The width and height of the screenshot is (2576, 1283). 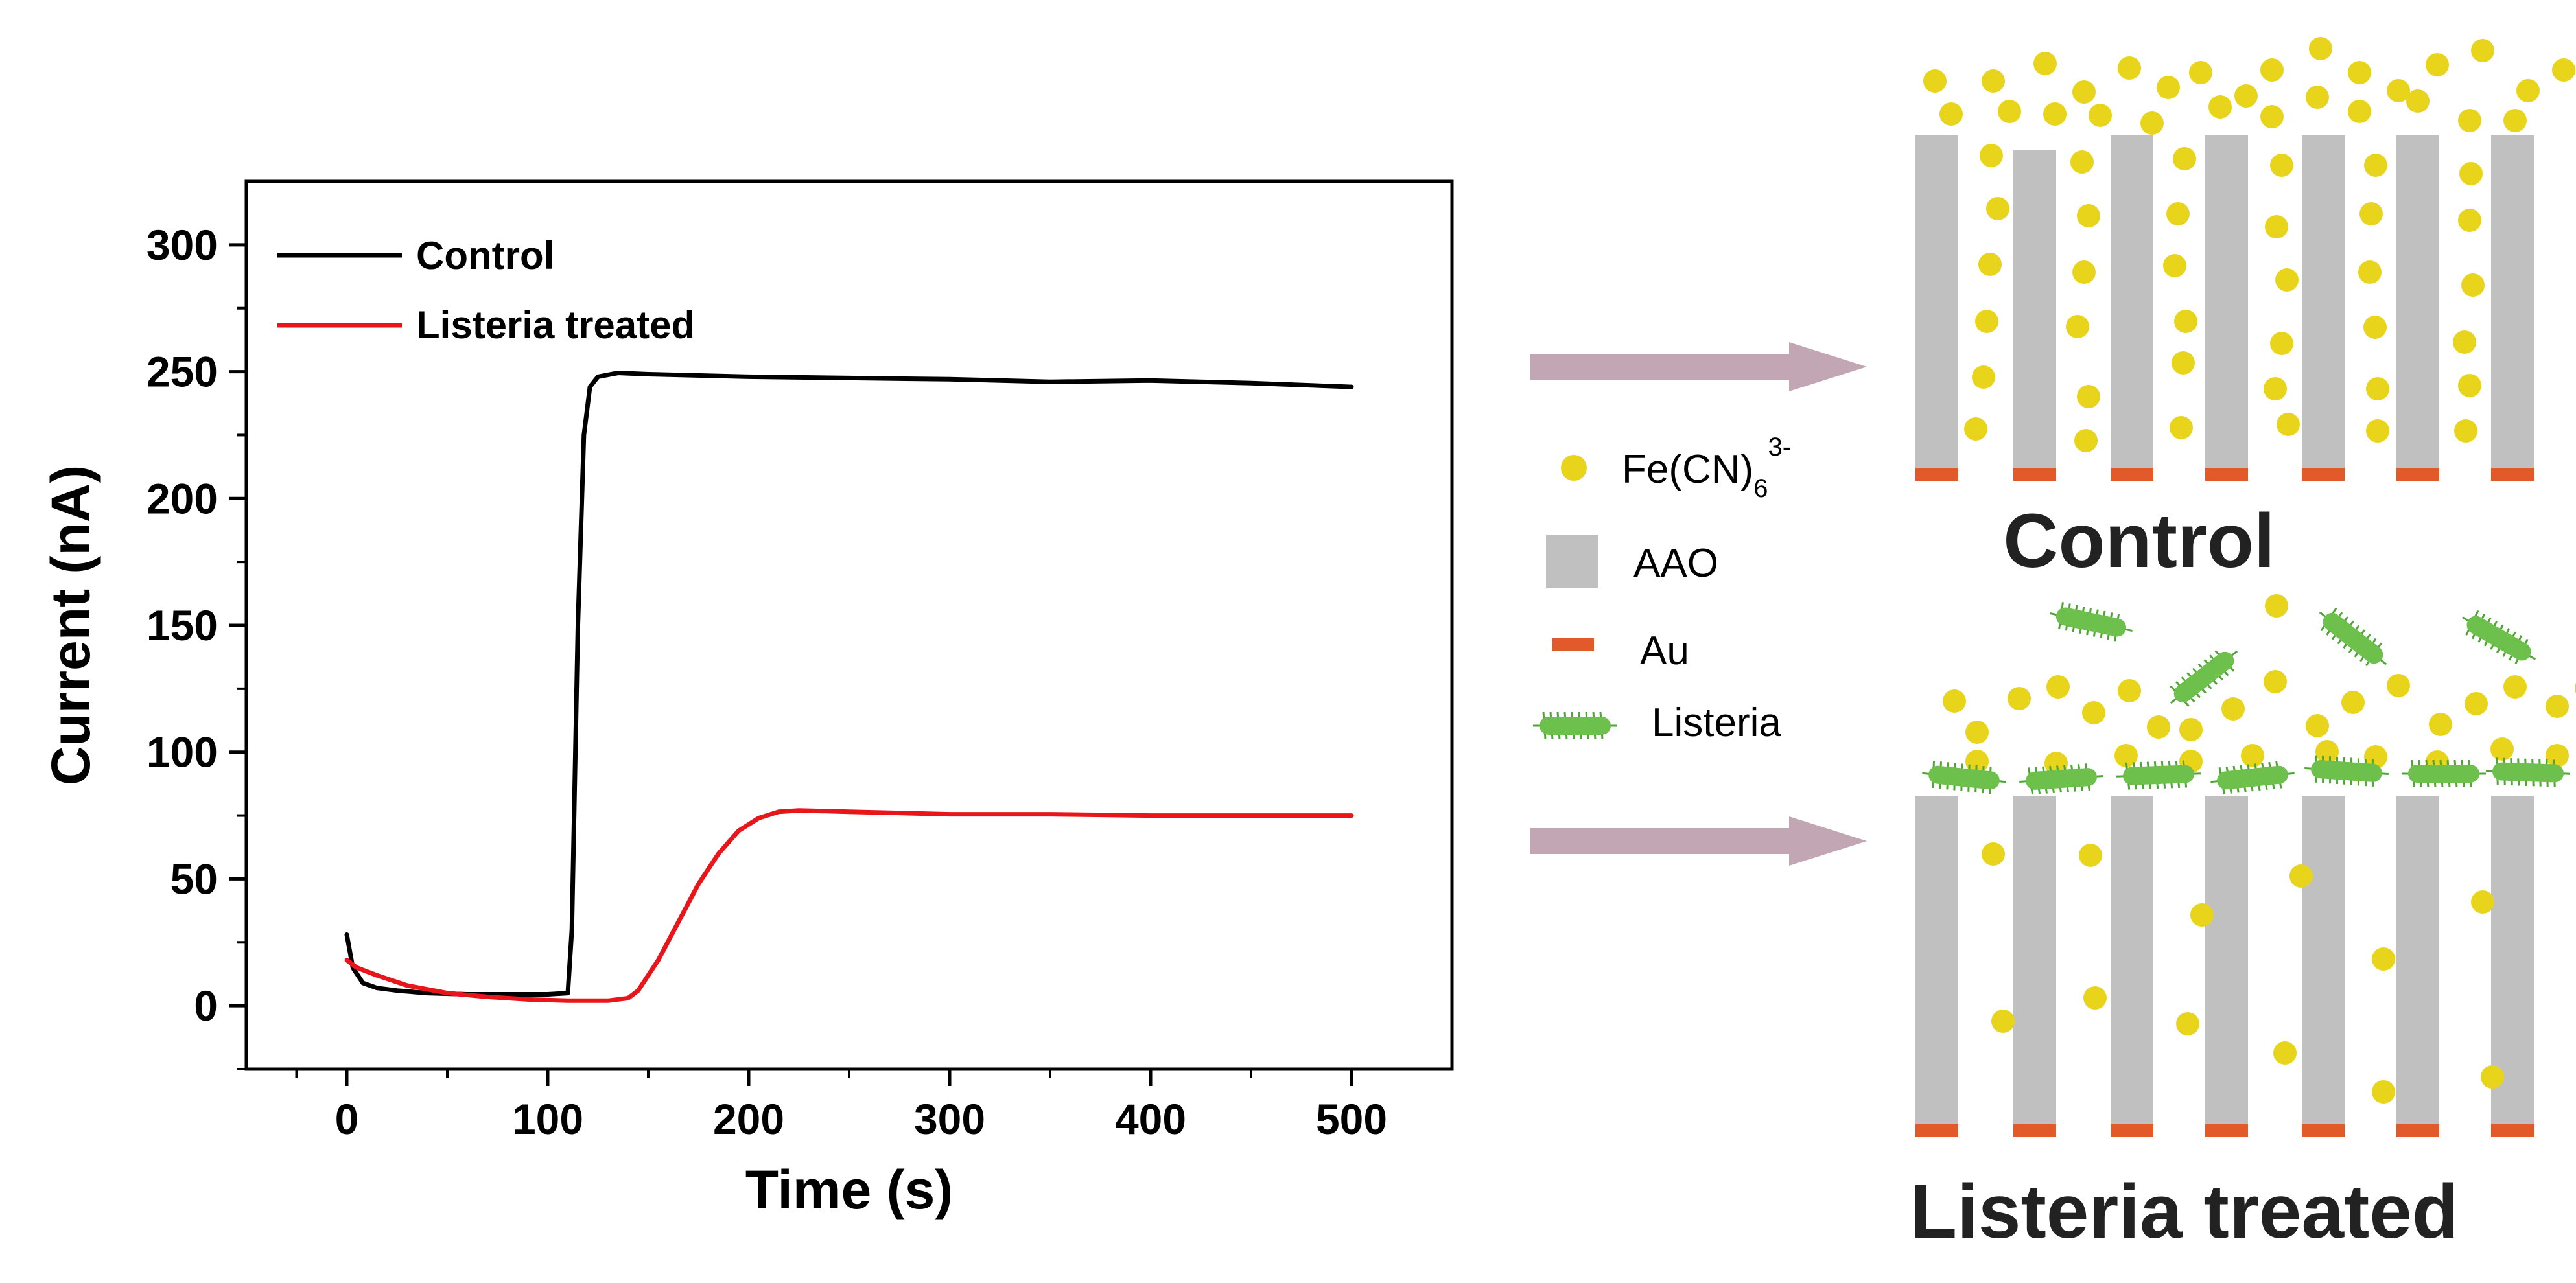 What do you see at coordinates (347, 1119) in the screenshot?
I see `x-tick-label: 0` at bounding box center [347, 1119].